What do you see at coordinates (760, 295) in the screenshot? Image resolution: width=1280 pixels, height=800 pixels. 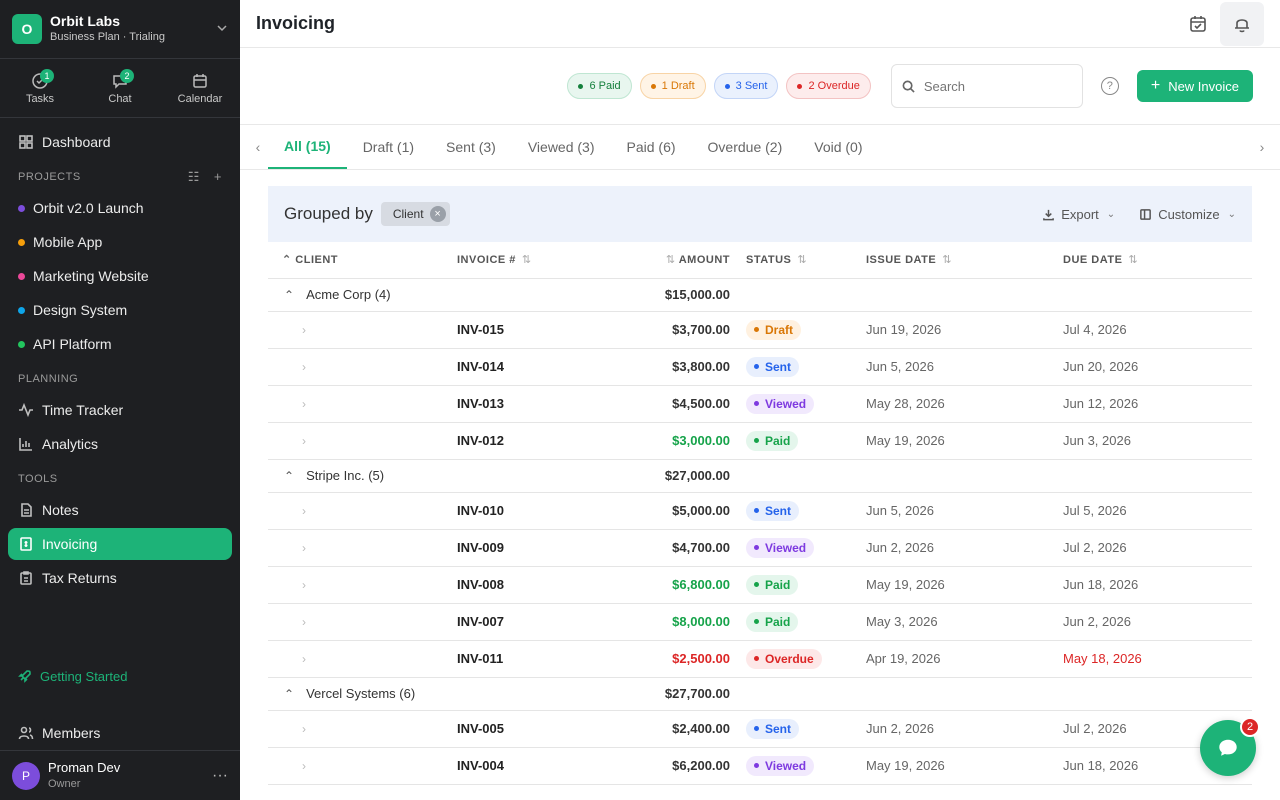 I see `group-row: ⌃ Acme Corp (4) $15,000.00` at bounding box center [760, 295].